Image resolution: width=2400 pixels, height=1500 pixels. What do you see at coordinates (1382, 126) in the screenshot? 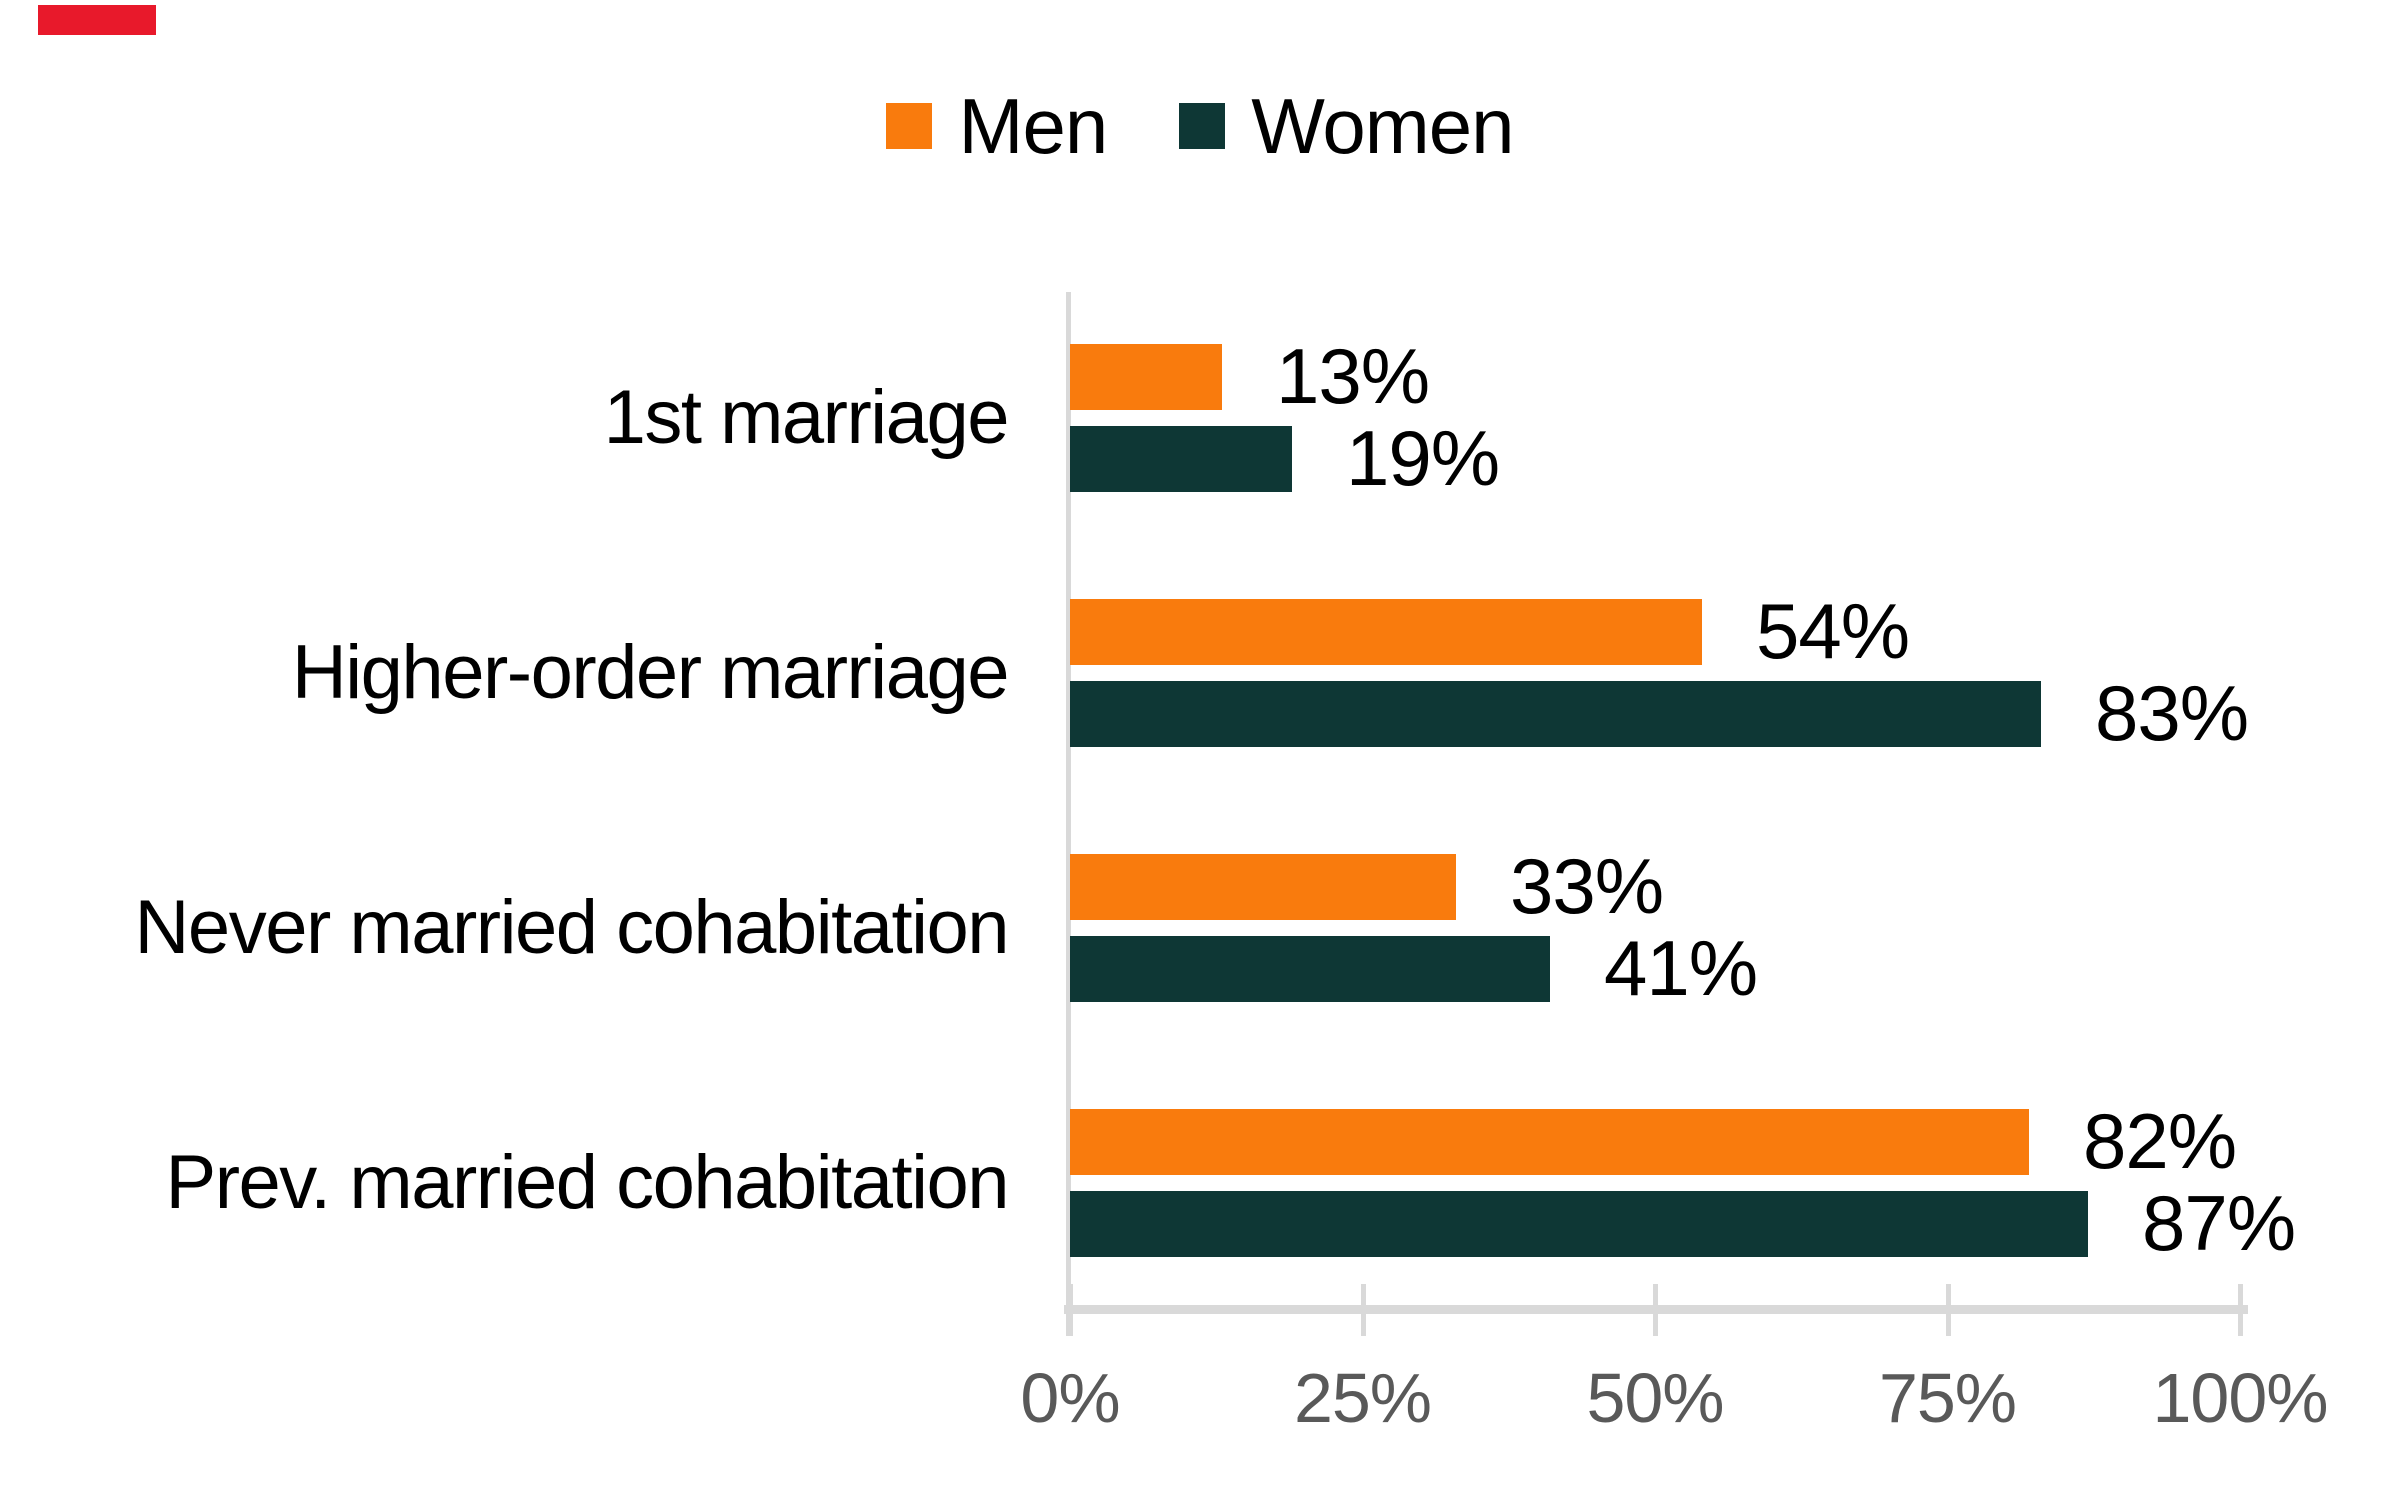
I see `legend-label-women: Women` at bounding box center [1382, 126].